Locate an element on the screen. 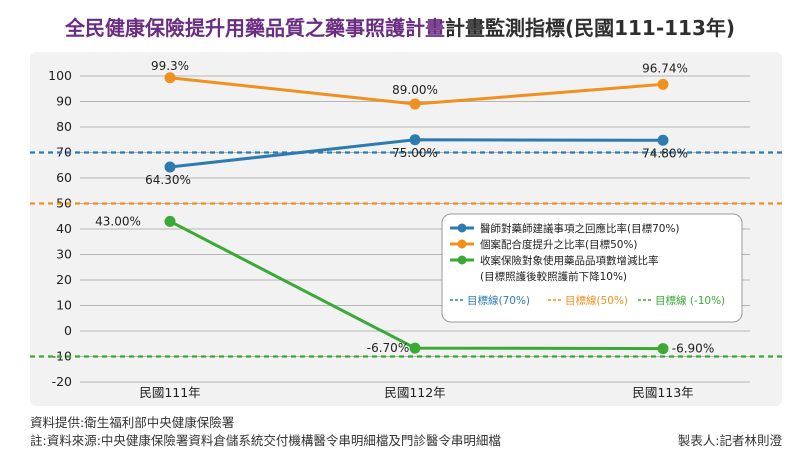  data-label: 99.3% is located at coordinates (170, 66).